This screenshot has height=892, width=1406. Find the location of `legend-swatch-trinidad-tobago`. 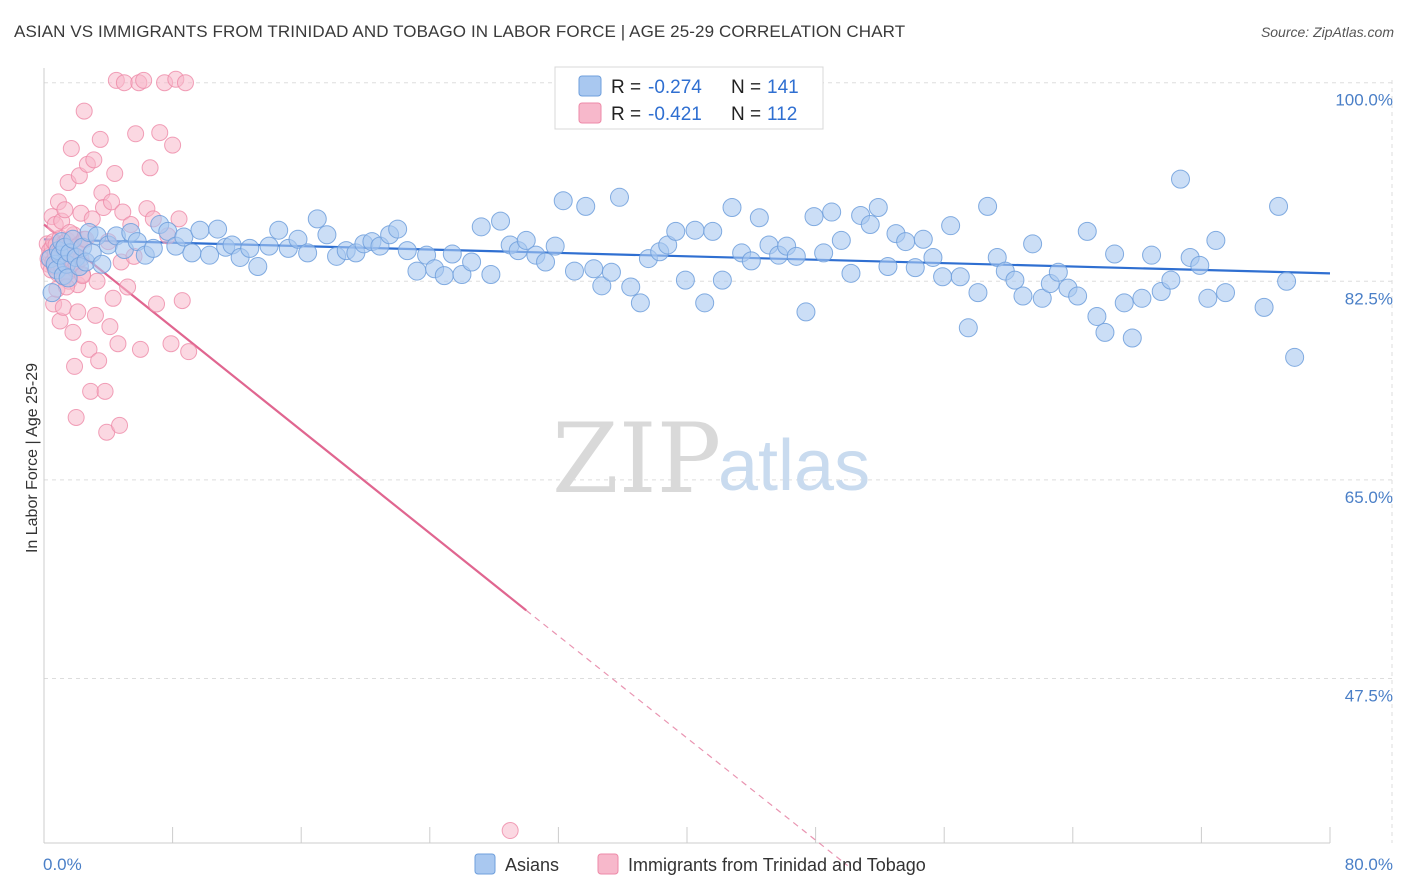

legend-swatch-trinidad-tobago is located at coordinates (590, 113).